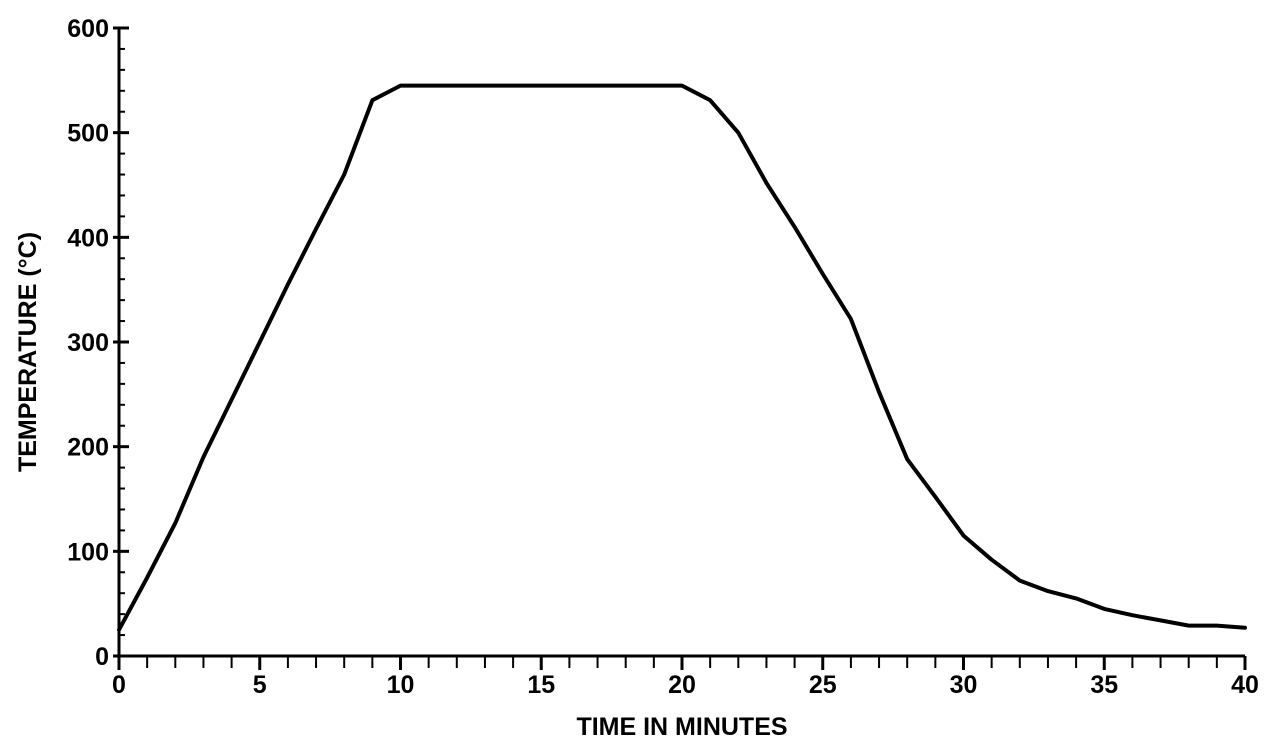 The width and height of the screenshot is (1273, 742). What do you see at coordinates (541, 685) in the screenshot?
I see `x-tick-label: 15` at bounding box center [541, 685].